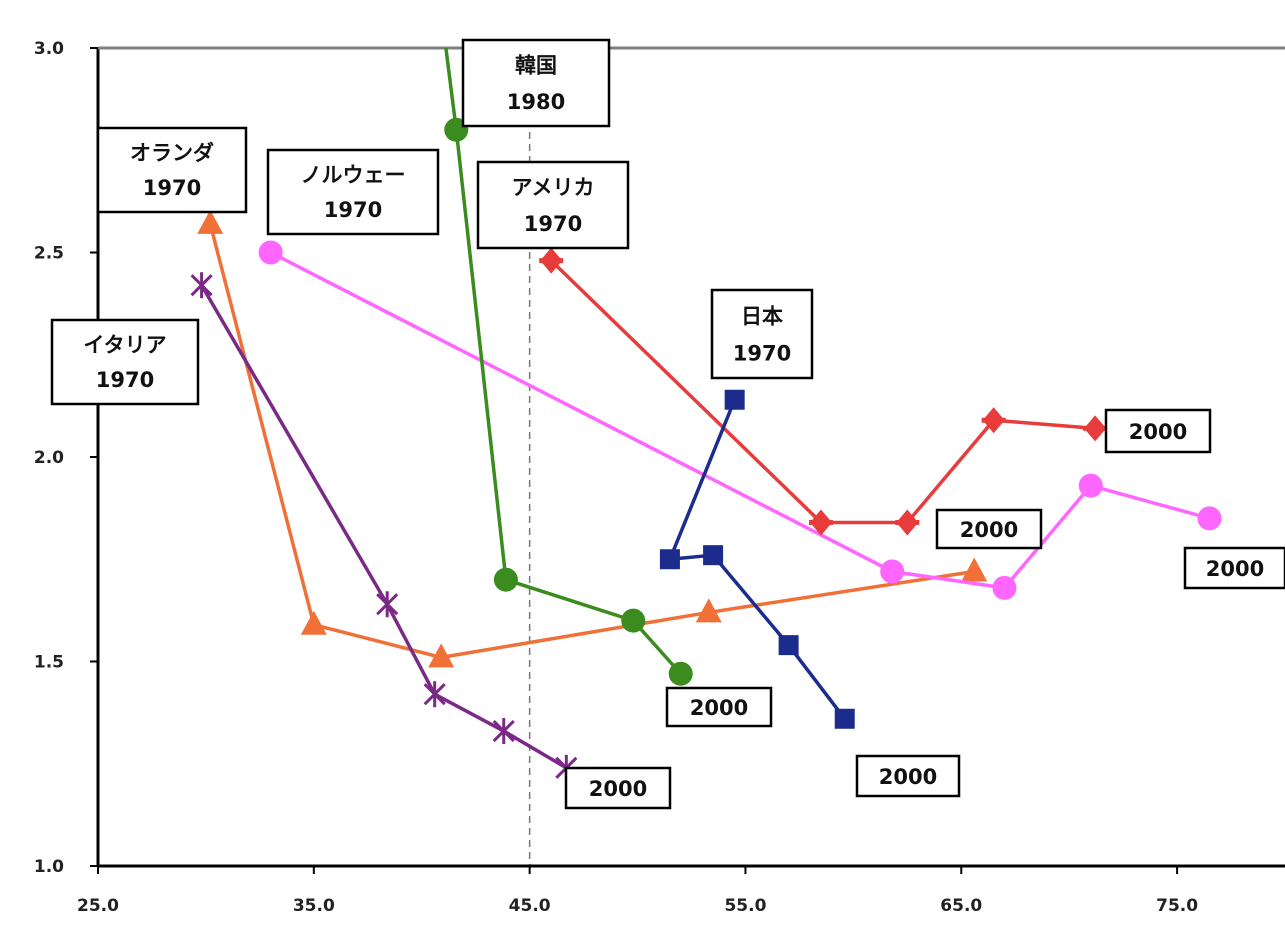 The image size is (1285, 926). Describe the element at coordinates (98, 906) in the screenshot. I see `x-tick-label: 25.0` at that location.